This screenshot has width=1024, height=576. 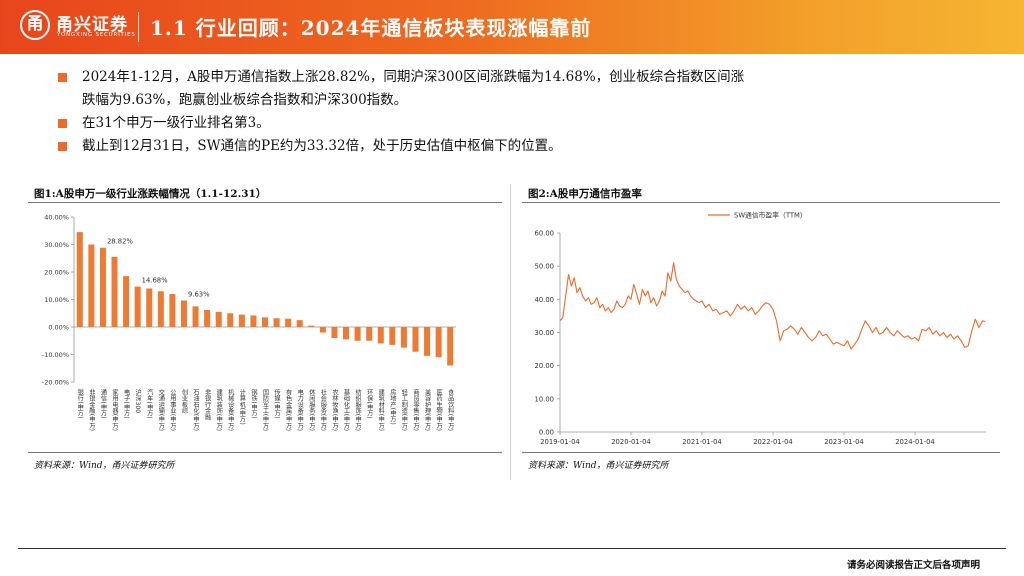 What do you see at coordinates (172, 410) in the screenshot?
I see `x-tick-label: 公用事业(申万)` at bounding box center [172, 410].